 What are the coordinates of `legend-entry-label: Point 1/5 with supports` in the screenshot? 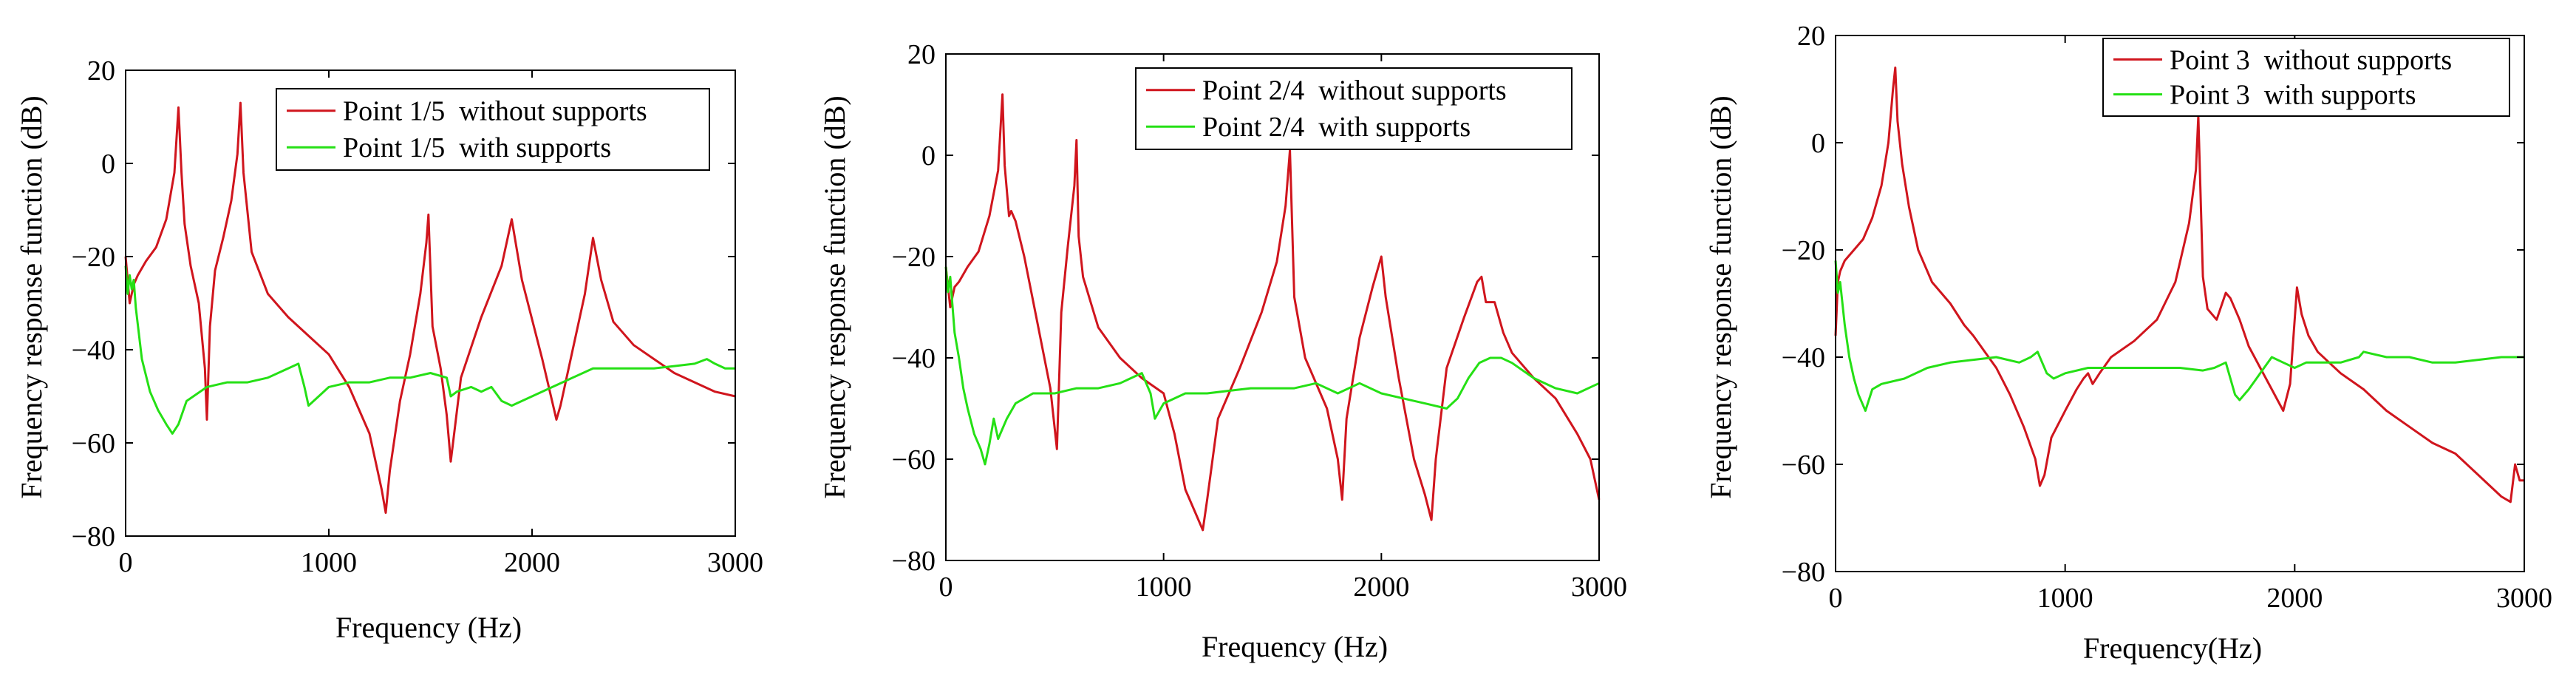 It's located at (477, 147).